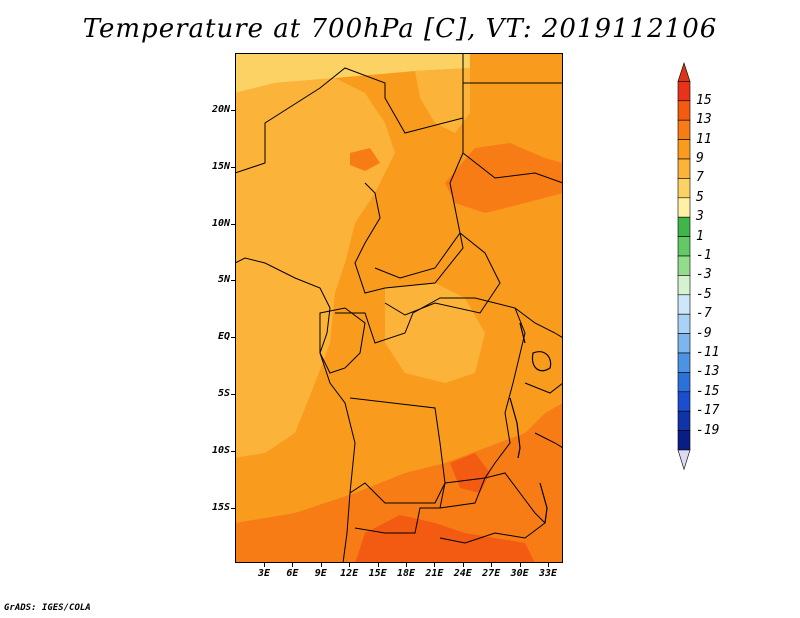 This screenshot has width=800, height=618. Describe the element at coordinates (704, 100) in the screenshot. I see `colorbar-label: 15` at that location.